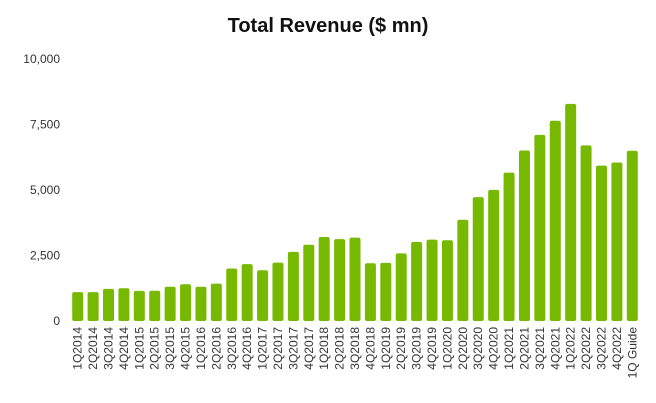  Describe the element at coordinates (155, 348) in the screenshot. I see `x-tick-label: 2Q2015` at that location.